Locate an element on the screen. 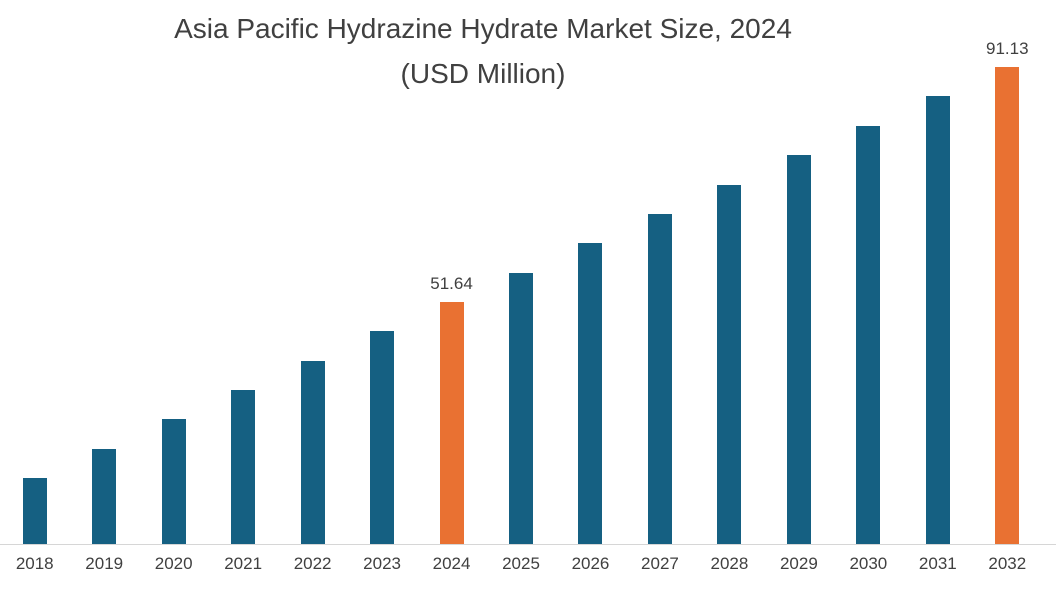  x-axis-line is located at coordinates (528, 544).